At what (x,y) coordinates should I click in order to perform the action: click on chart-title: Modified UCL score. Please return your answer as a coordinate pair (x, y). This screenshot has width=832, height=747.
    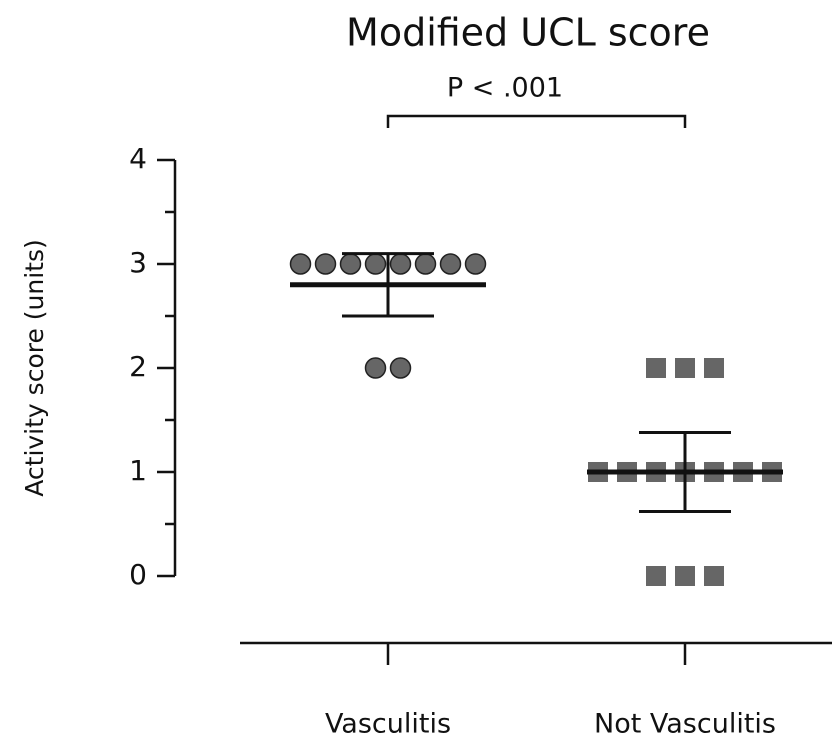
    Looking at the image, I should click on (528, 33).